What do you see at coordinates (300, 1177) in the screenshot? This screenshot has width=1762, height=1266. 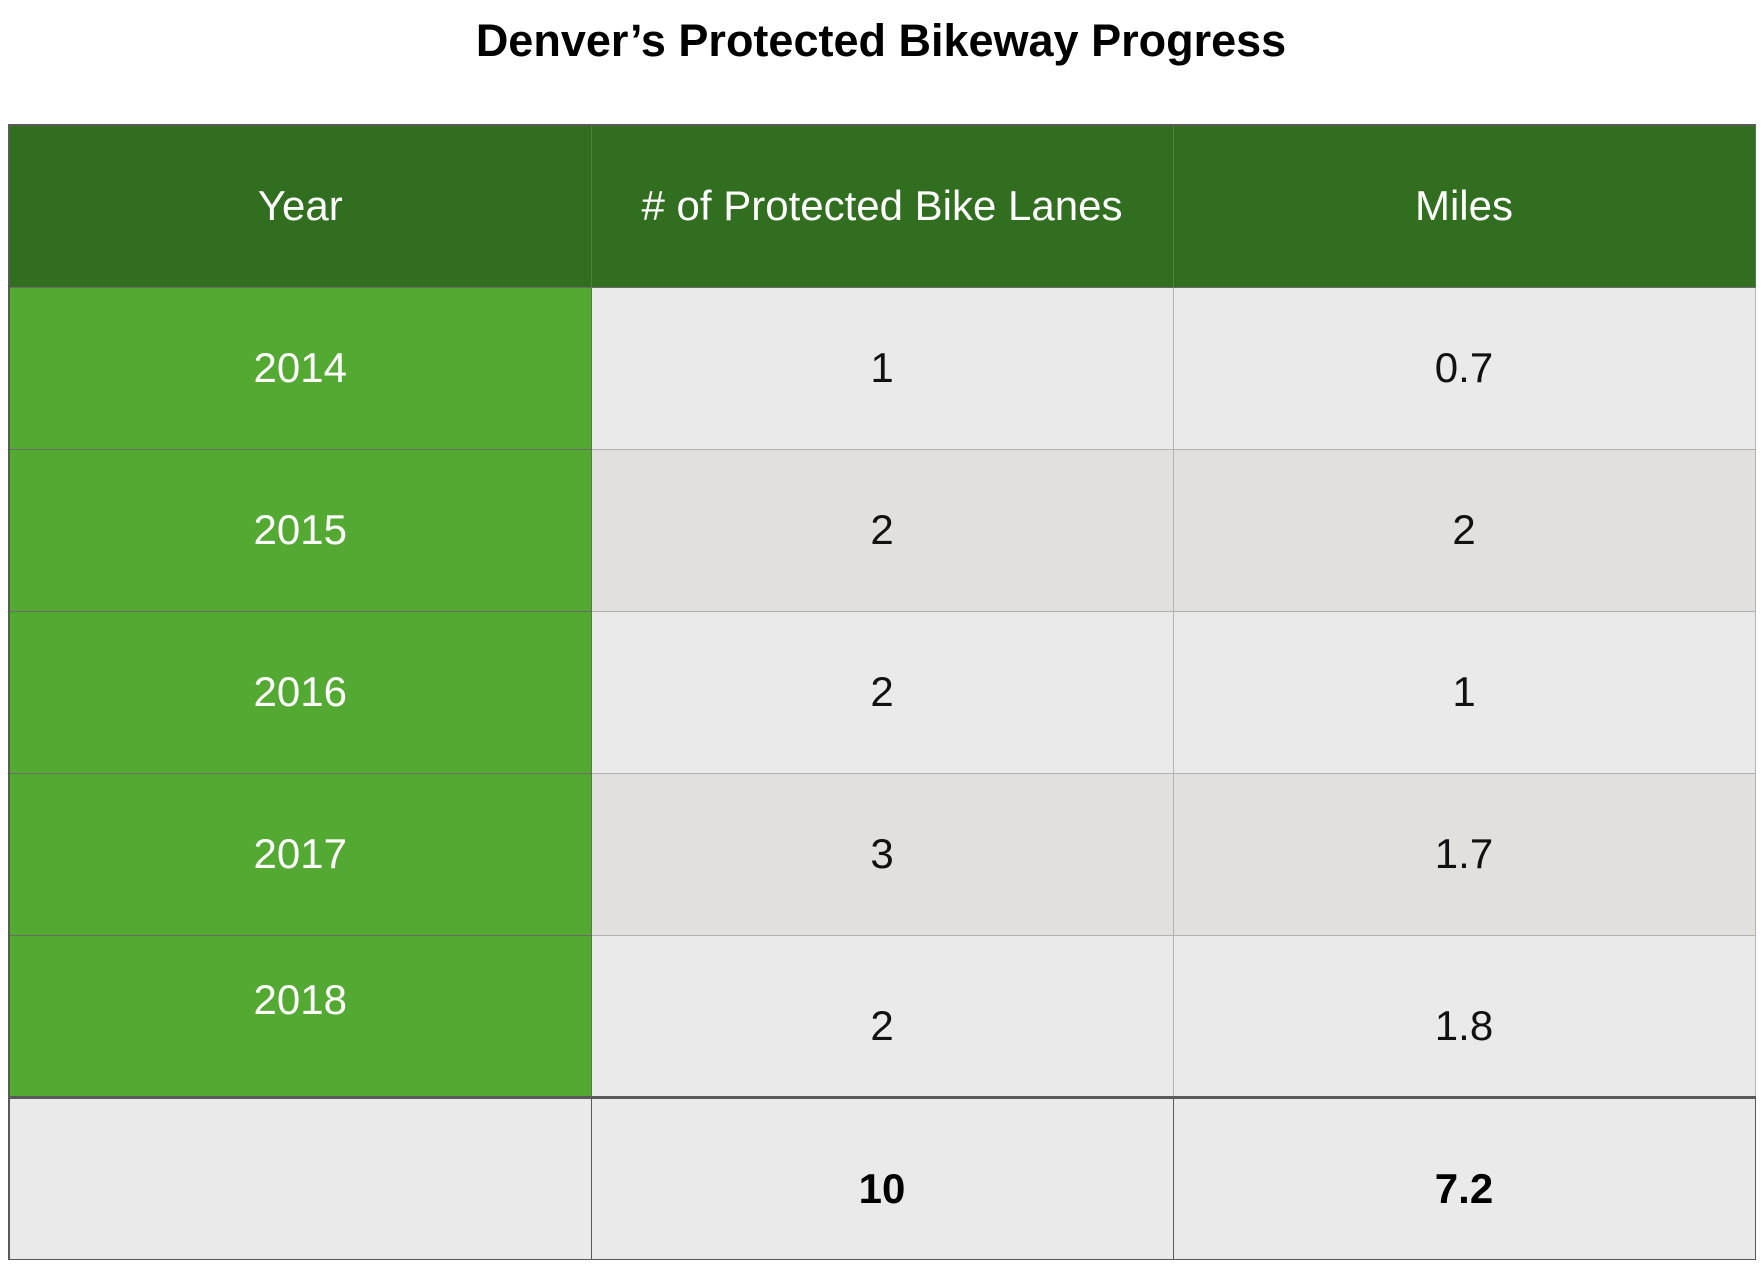 I see `total-label-cell` at bounding box center [300, 1177].